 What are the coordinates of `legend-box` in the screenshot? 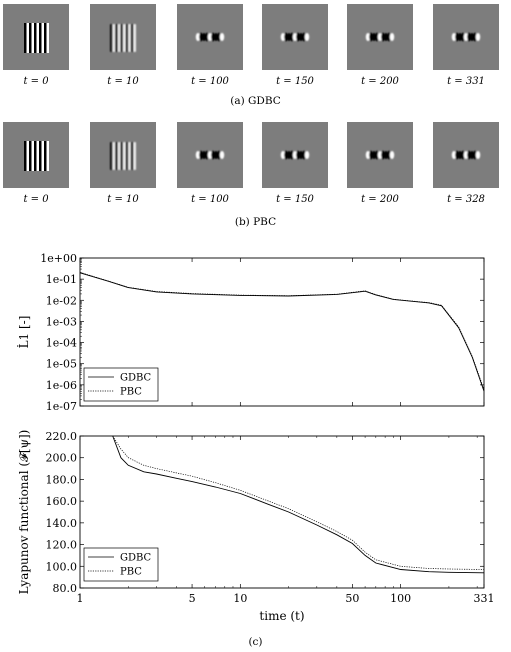 It's located at (121, 564).